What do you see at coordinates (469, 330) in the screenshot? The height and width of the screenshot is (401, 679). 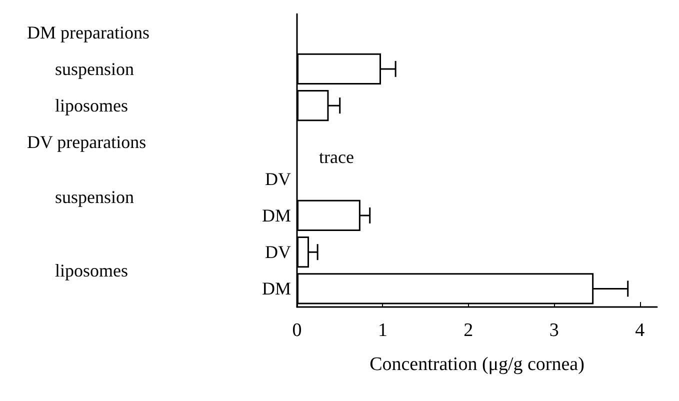 I see `x-tick-label: 2` at bounding box center [469, 330].